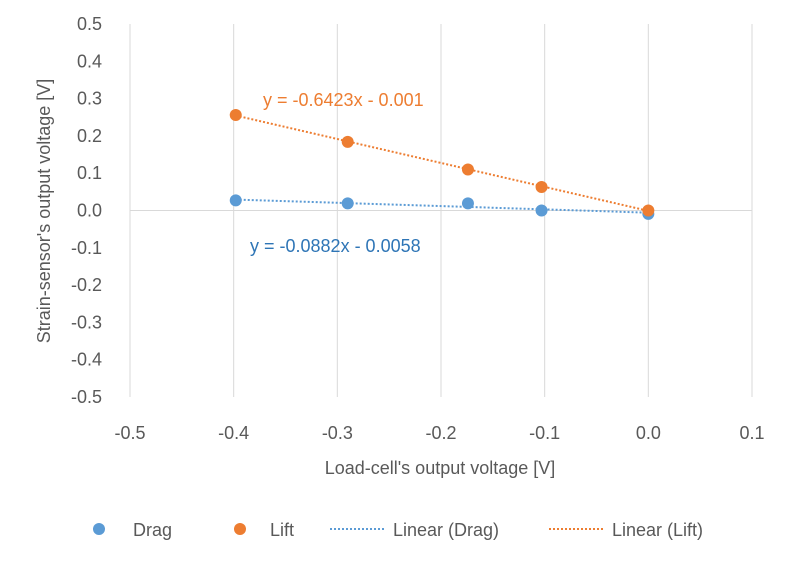 This screenshot has width=794, height=563. Describe the element at coordinates (86, 248) in the screenshot. I see `y-tick-label: -0.1` at that location.